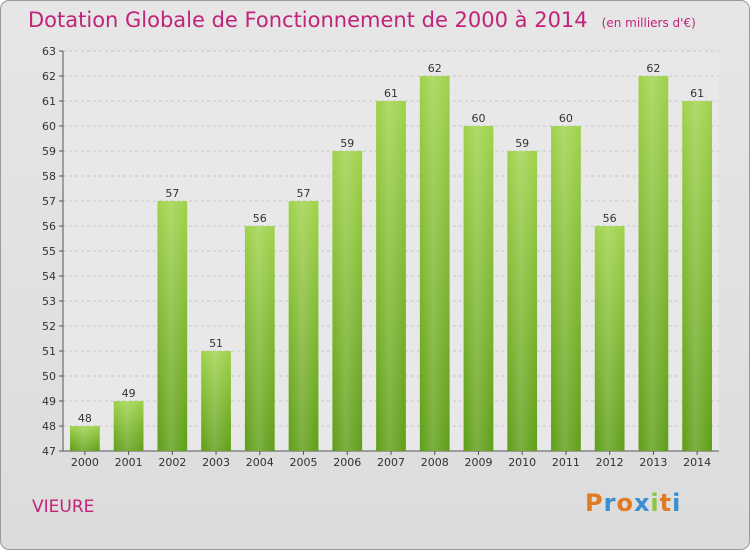 Image resolution: width=750 pixels, height=550 pixels. What do you see at coordinates (49, 101) in the screenshot?
I see `y-tick-label: 61` at bounding box center [49, 101].